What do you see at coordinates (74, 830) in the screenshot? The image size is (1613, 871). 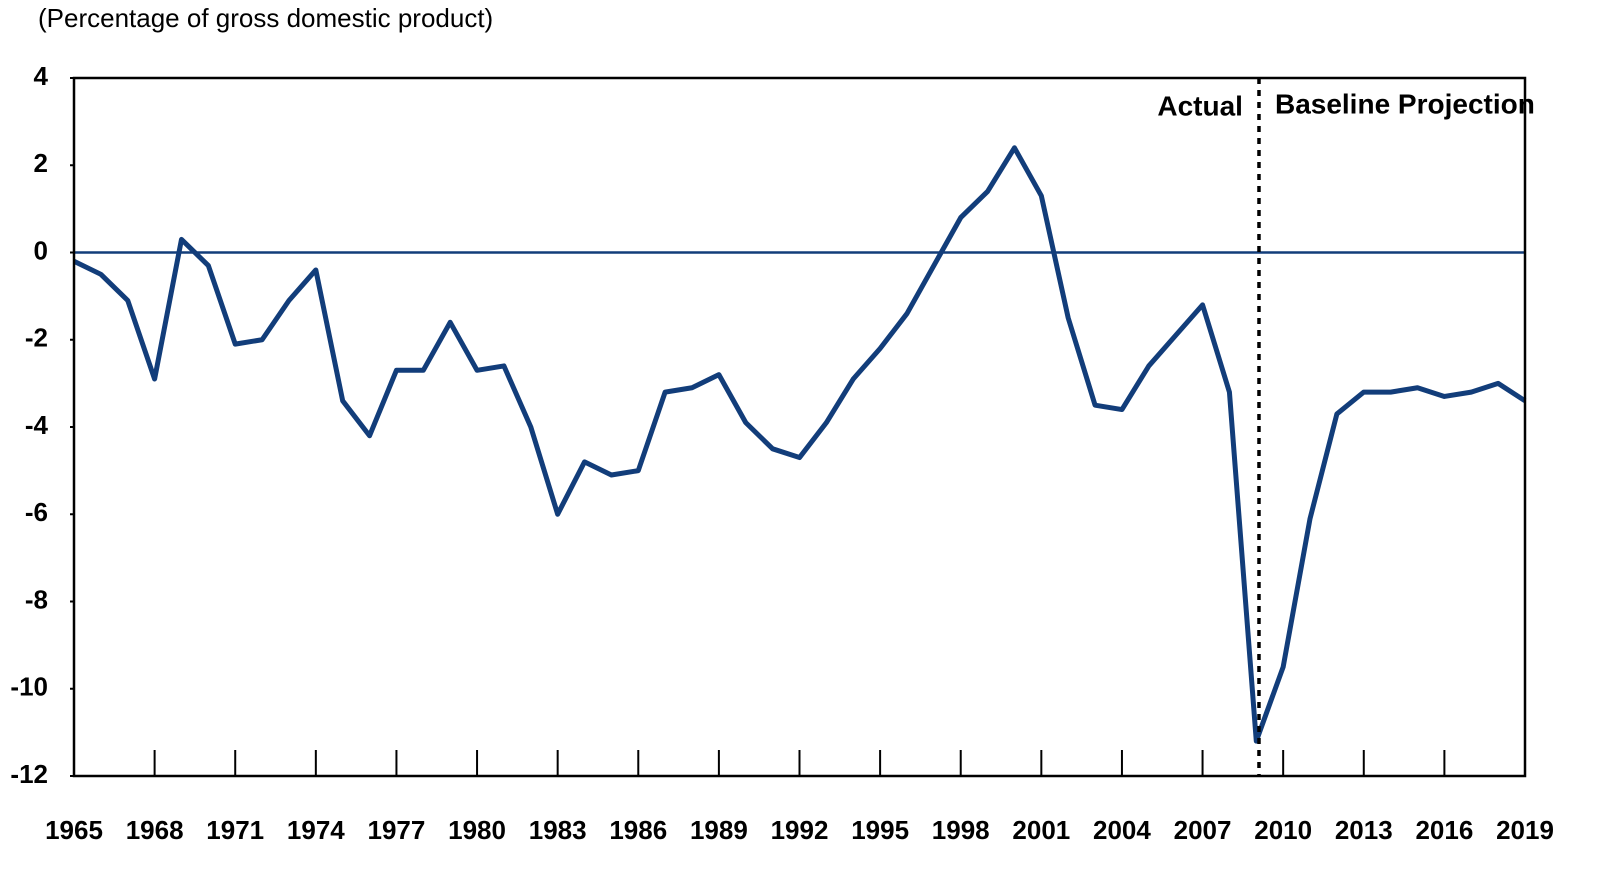 I see `x-tick-label: 1965` at bounding box center [74, 830].